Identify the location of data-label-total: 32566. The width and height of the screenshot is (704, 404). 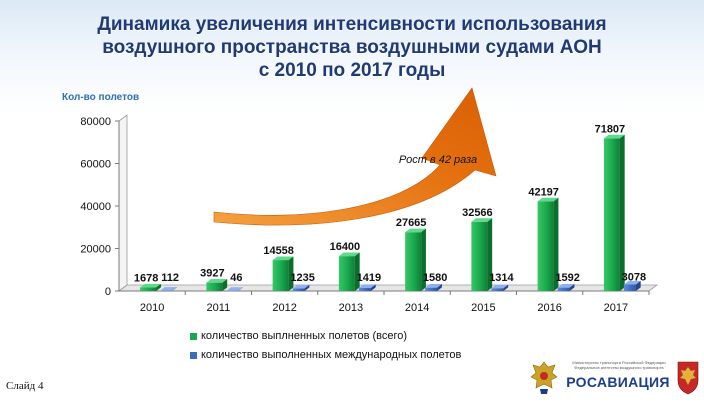
(477, 213).